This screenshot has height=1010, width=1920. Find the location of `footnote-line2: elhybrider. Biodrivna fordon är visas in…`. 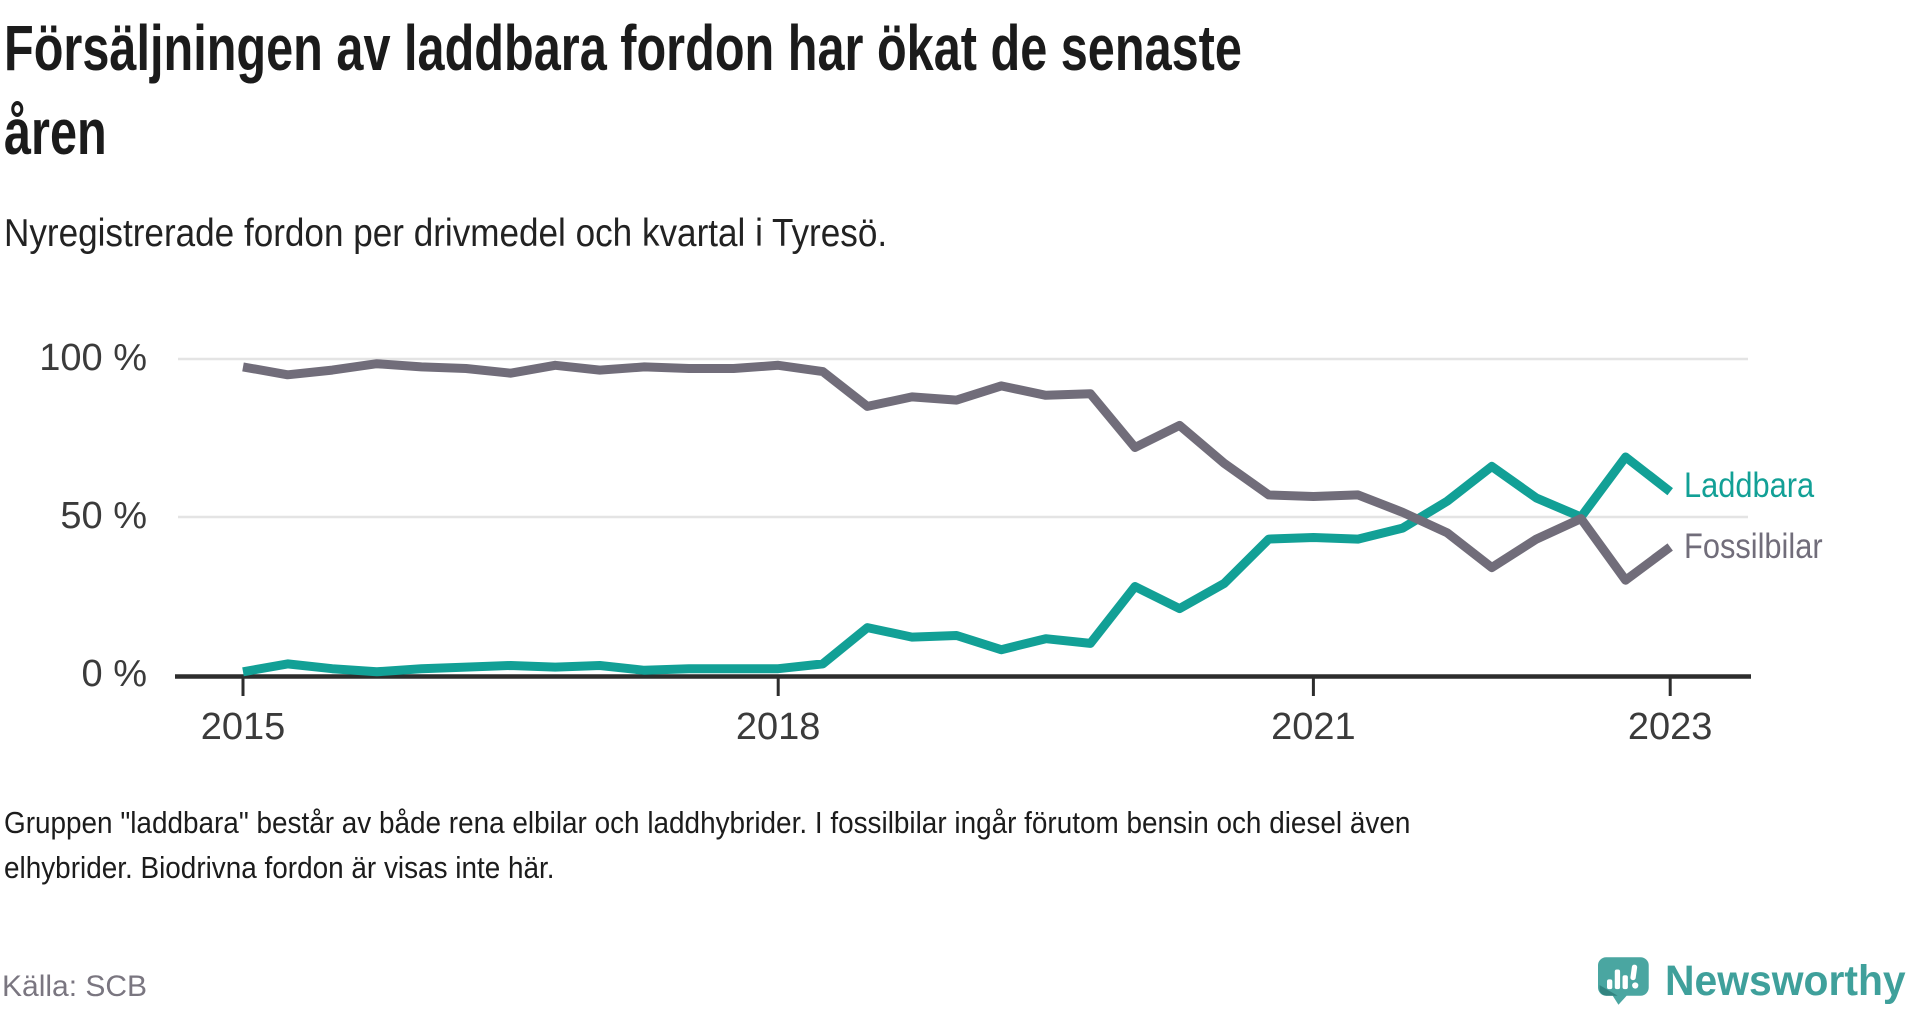

footnote-line2: elhybrider. Biodrivna fordon är visas in… is located at coordinates (279, 867).